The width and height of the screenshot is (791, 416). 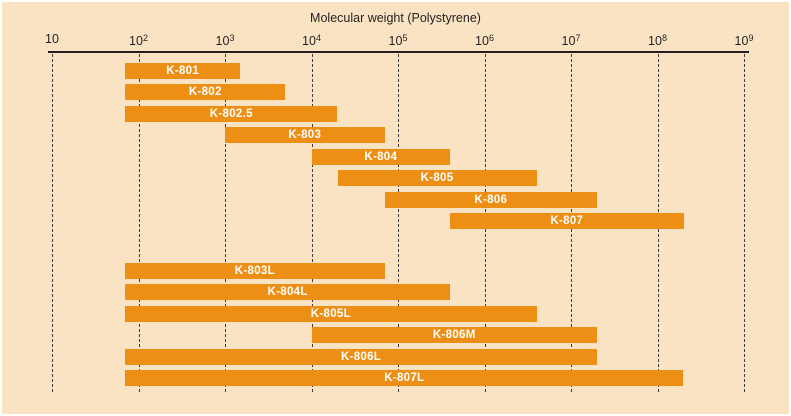 I want to click on bar-K-803L: K-803L, so click(x=255, y=271).